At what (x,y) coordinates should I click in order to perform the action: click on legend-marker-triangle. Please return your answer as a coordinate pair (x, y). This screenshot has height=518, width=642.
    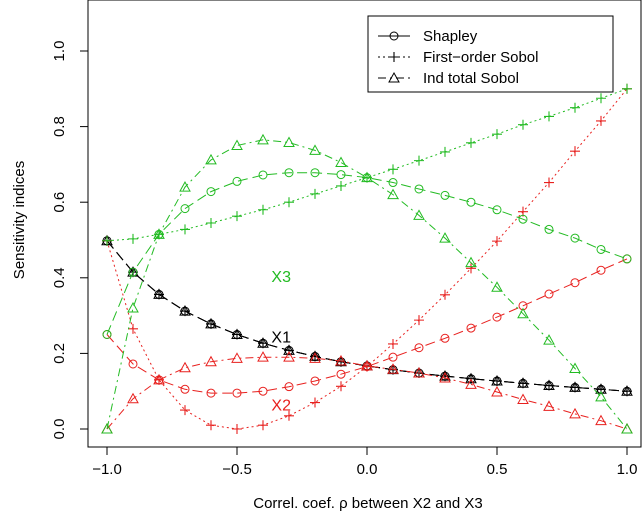
    Looking at the image, I should click on (394, 77).